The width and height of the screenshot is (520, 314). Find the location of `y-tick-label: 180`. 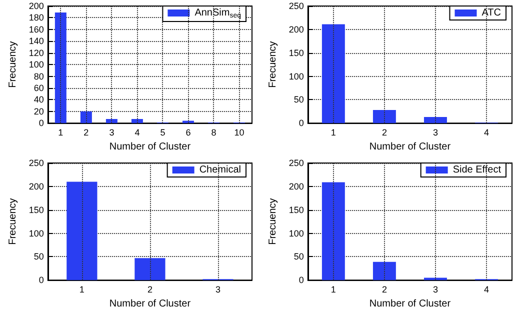

y-tick-label: 180 is located at coordinates (36, 17).